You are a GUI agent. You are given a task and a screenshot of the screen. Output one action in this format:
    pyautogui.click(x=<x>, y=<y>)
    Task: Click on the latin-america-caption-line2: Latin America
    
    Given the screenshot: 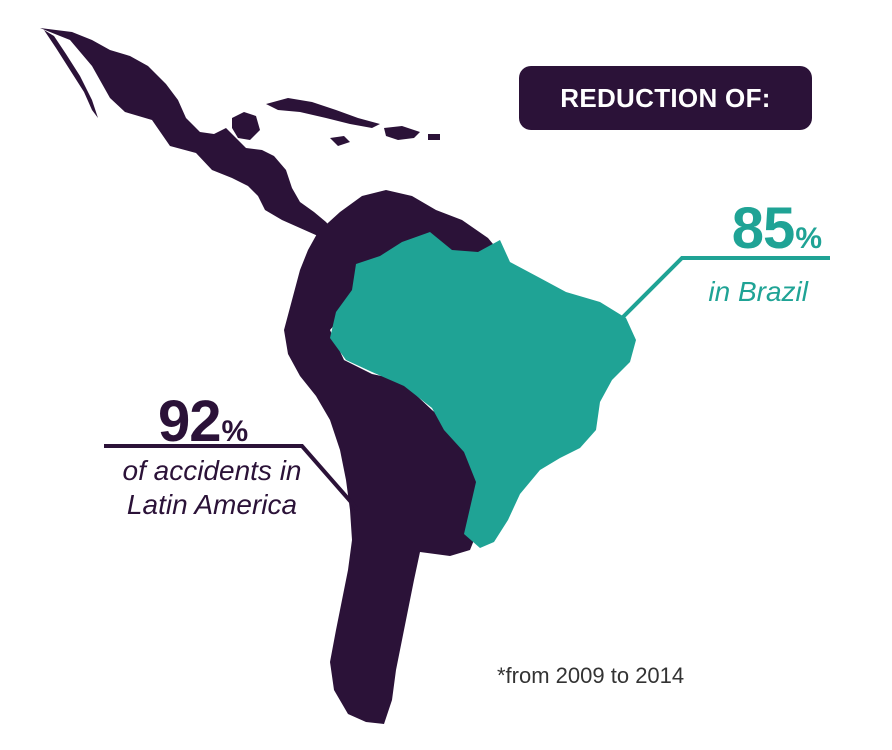 What is the action you would take?
    pyautogui.click(x=212, y=504)
    